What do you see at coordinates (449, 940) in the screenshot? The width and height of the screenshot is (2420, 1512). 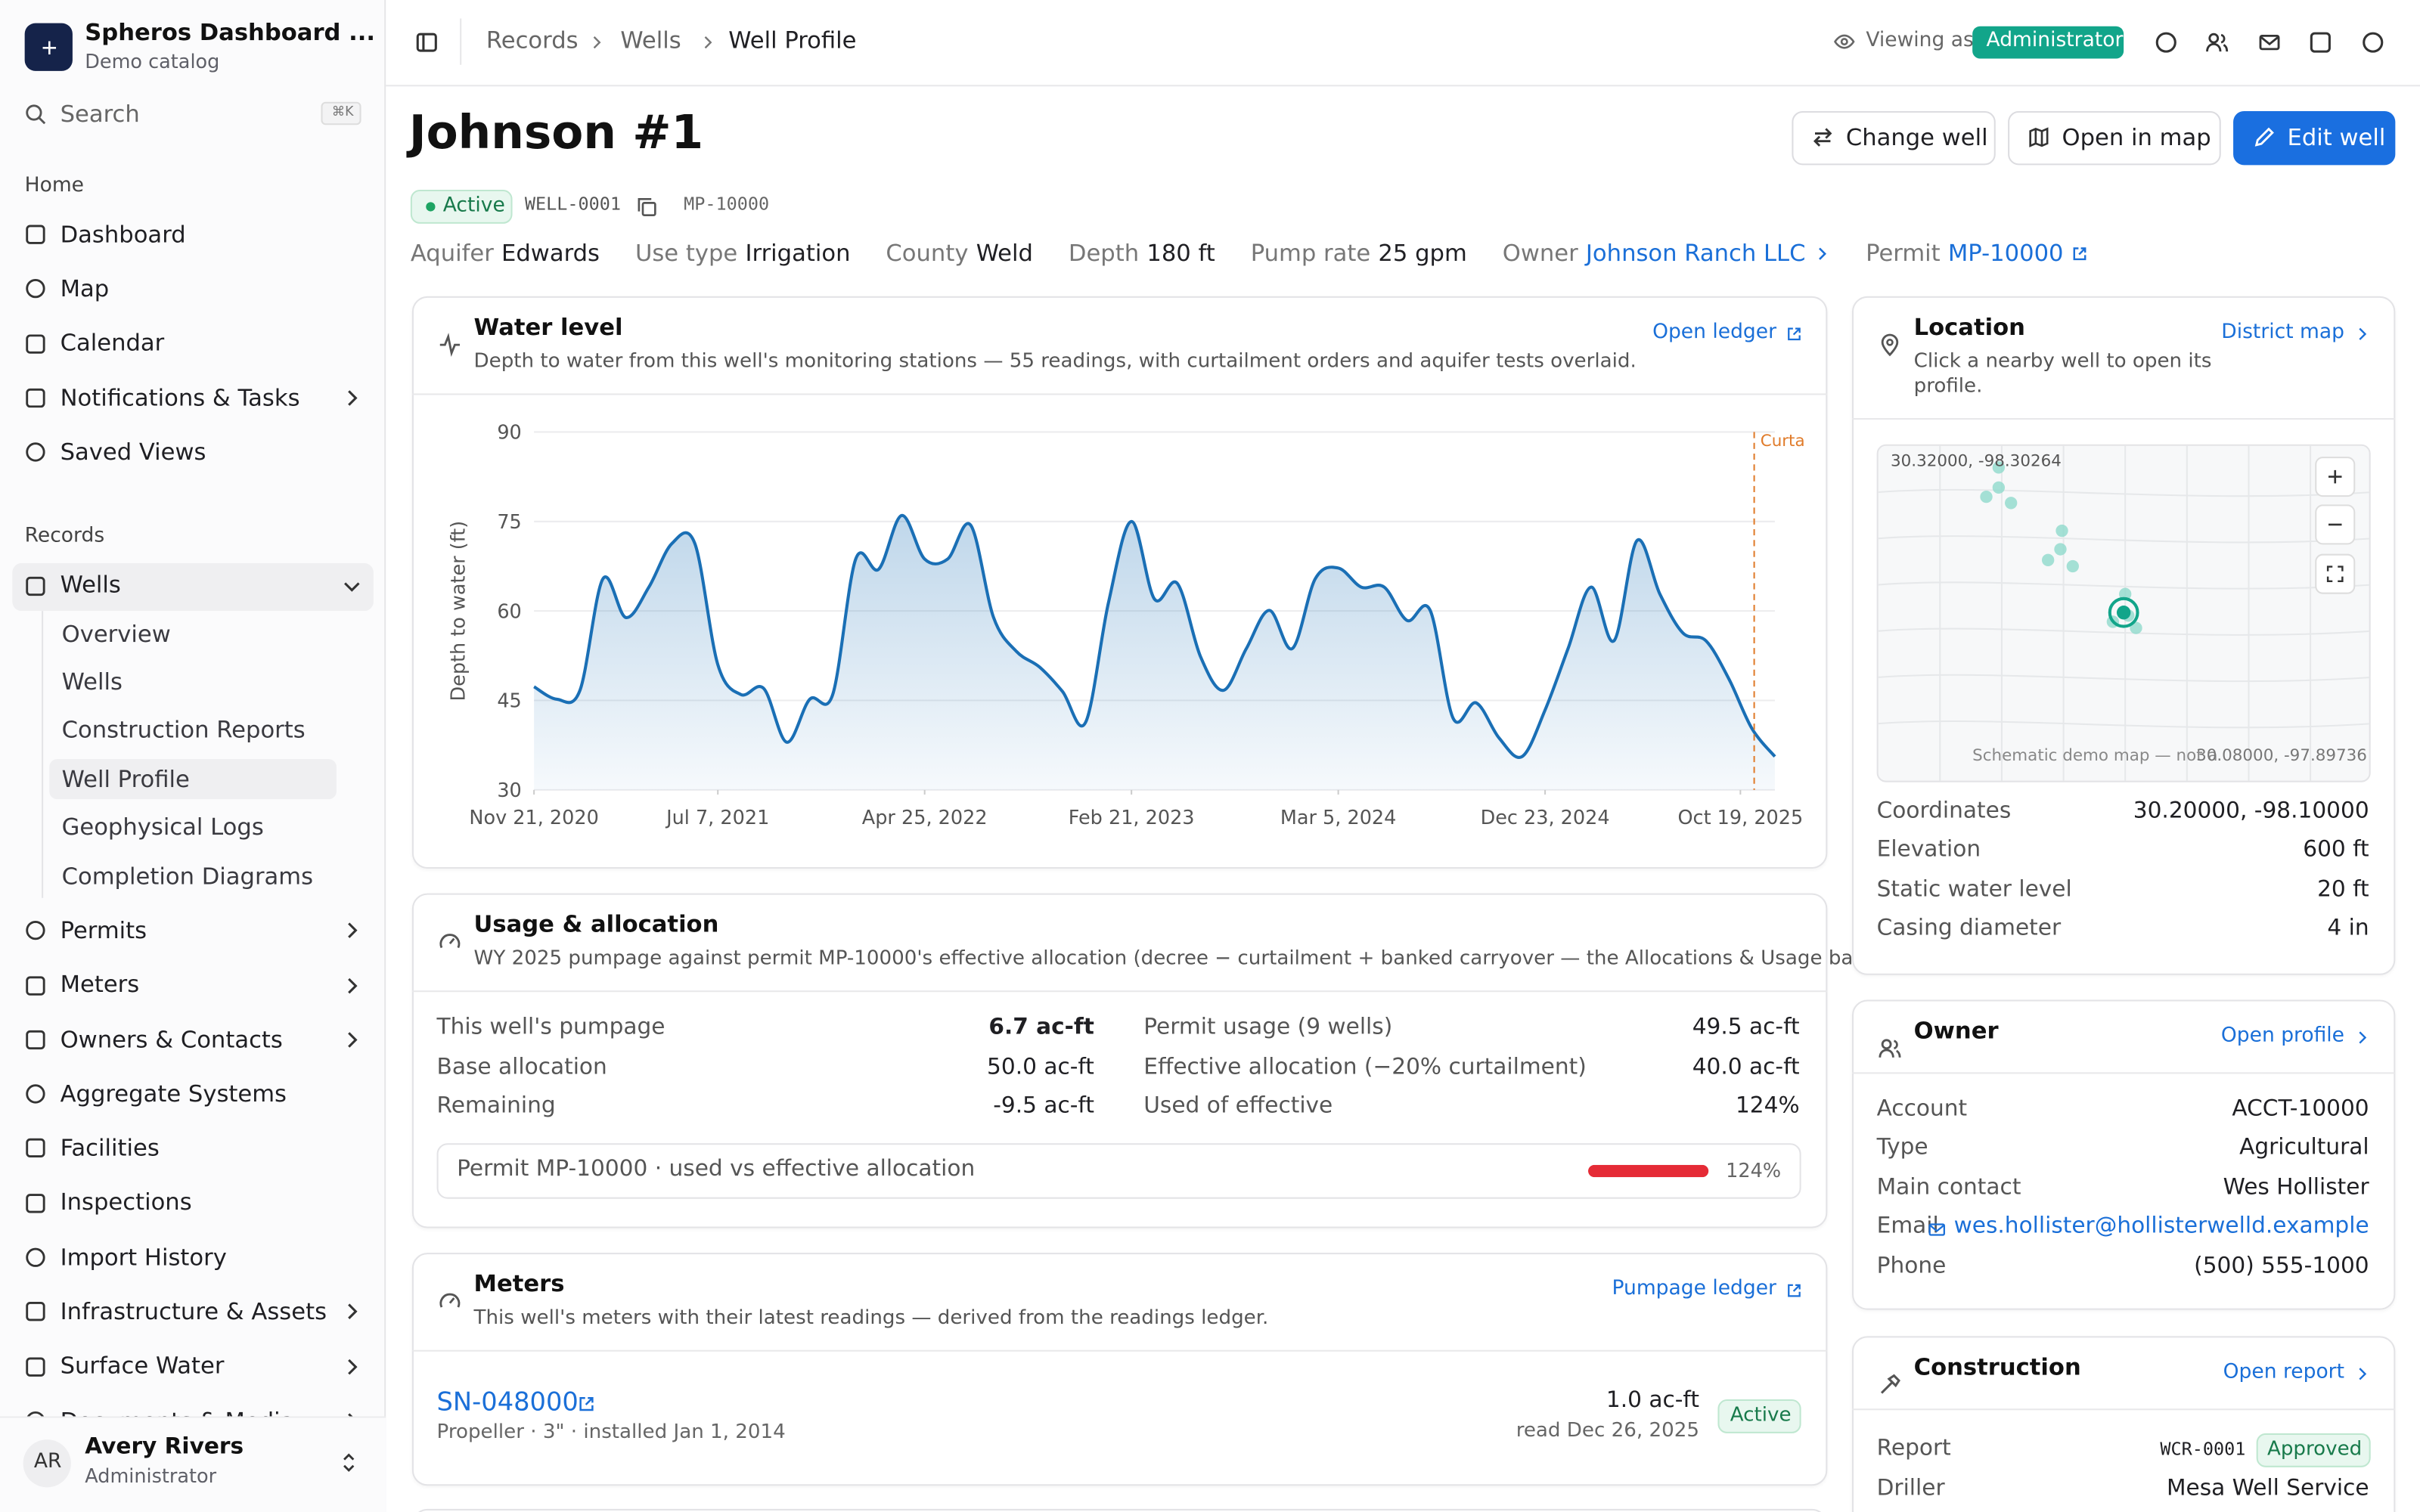 I see `card-icon` at bounding box center [449, 940].